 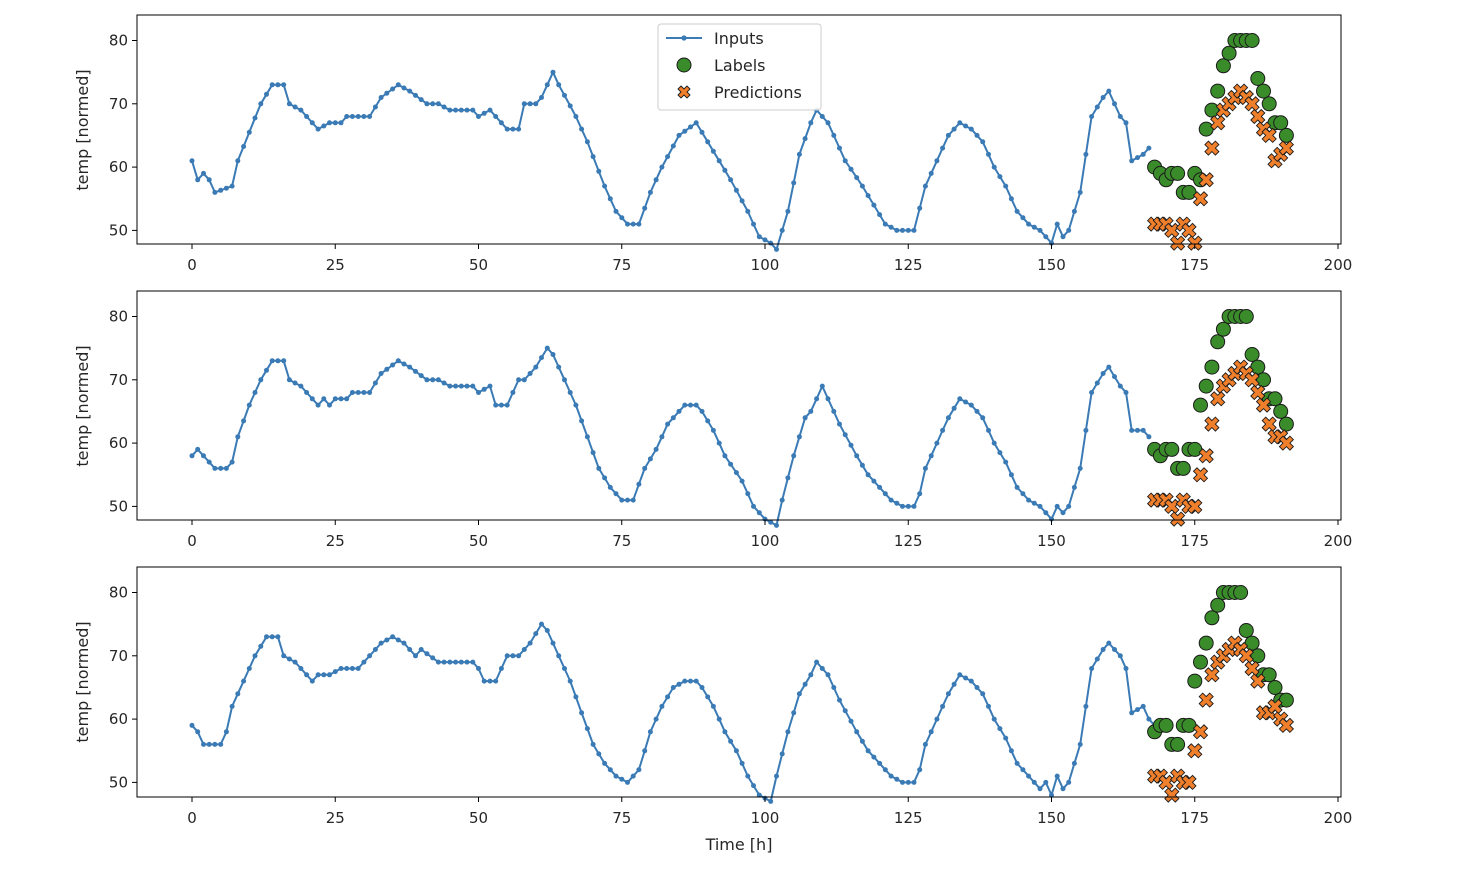 I want to click on y-tick-label: 50, so click(x=118, y=230).